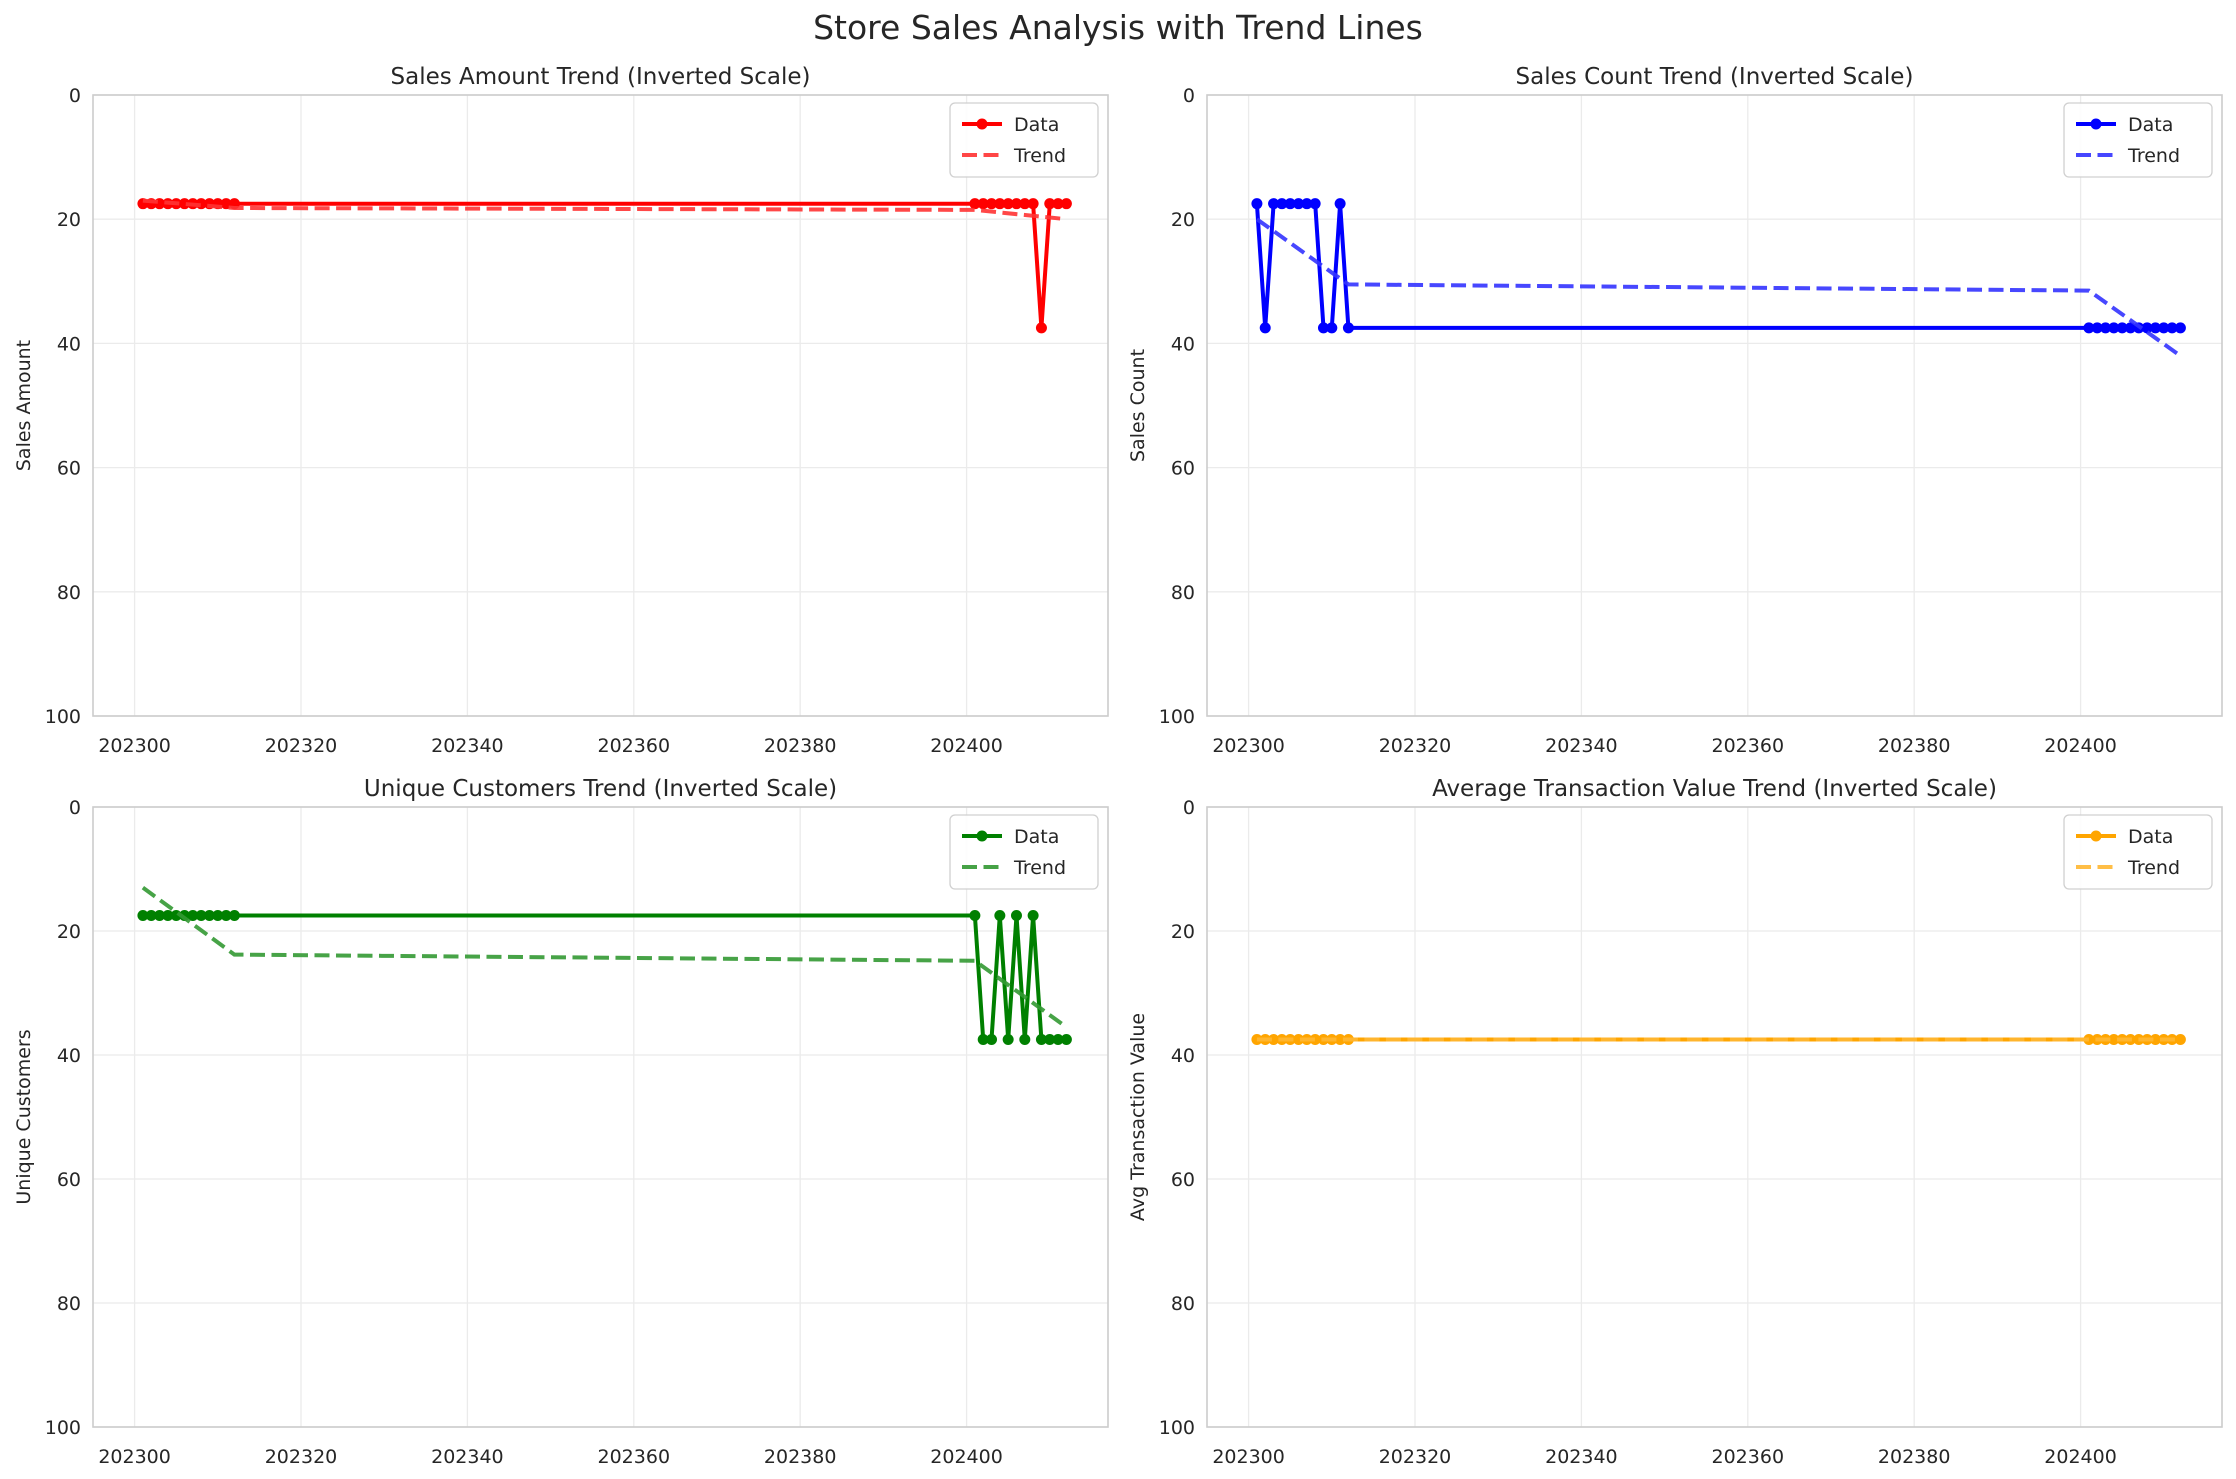 This screenshot has width=2236, height=1479. What do you see at coordinates (1138, 1117) in the screenshot?
I see `y-axis-label: Avg Transaction Value` at bounding box center [1138, 1117].